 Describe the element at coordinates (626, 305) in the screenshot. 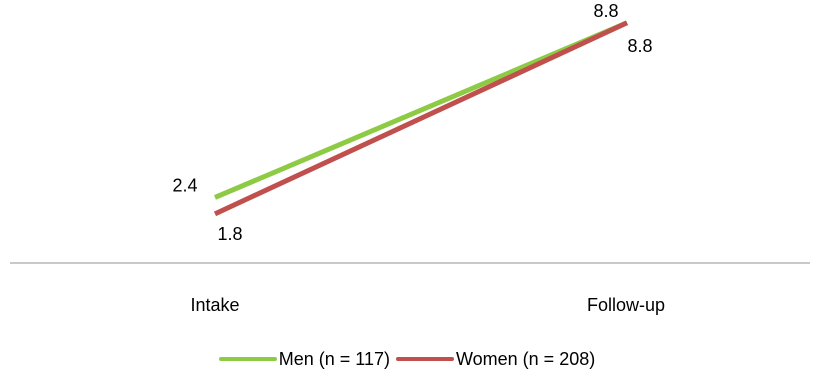

I see `x-tick-label-follow-up: Follow-up` at that location.